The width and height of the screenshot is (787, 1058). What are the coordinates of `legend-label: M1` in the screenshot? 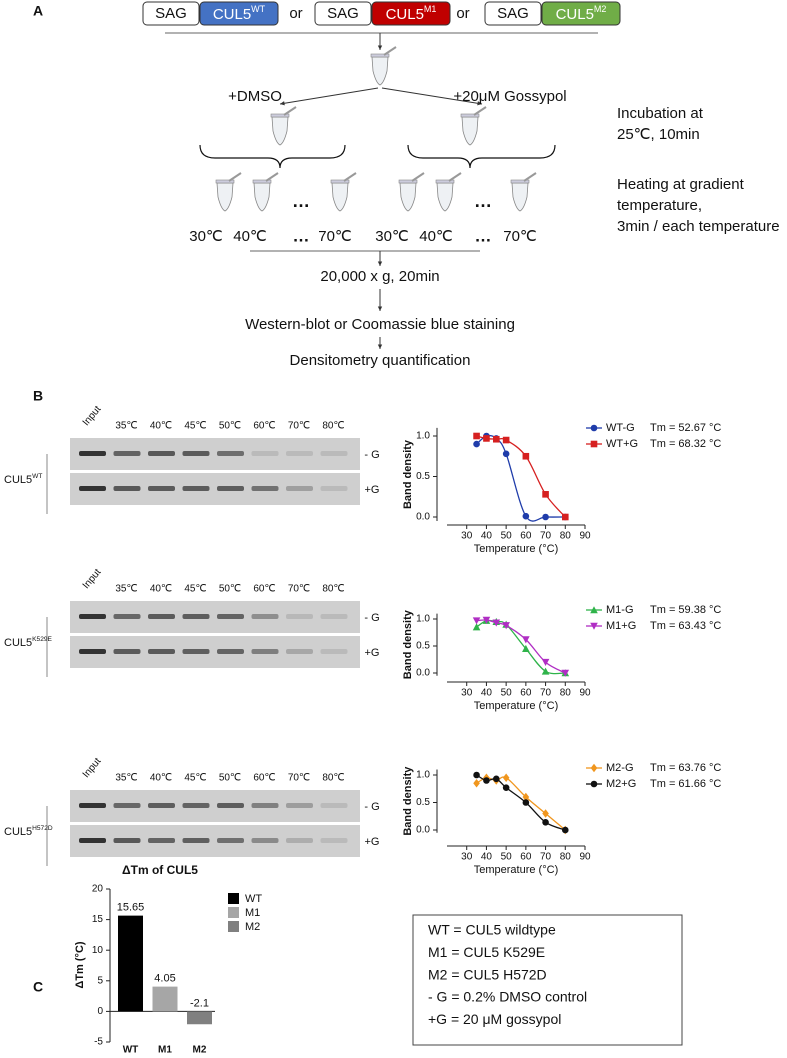 It's located at (252, 913).